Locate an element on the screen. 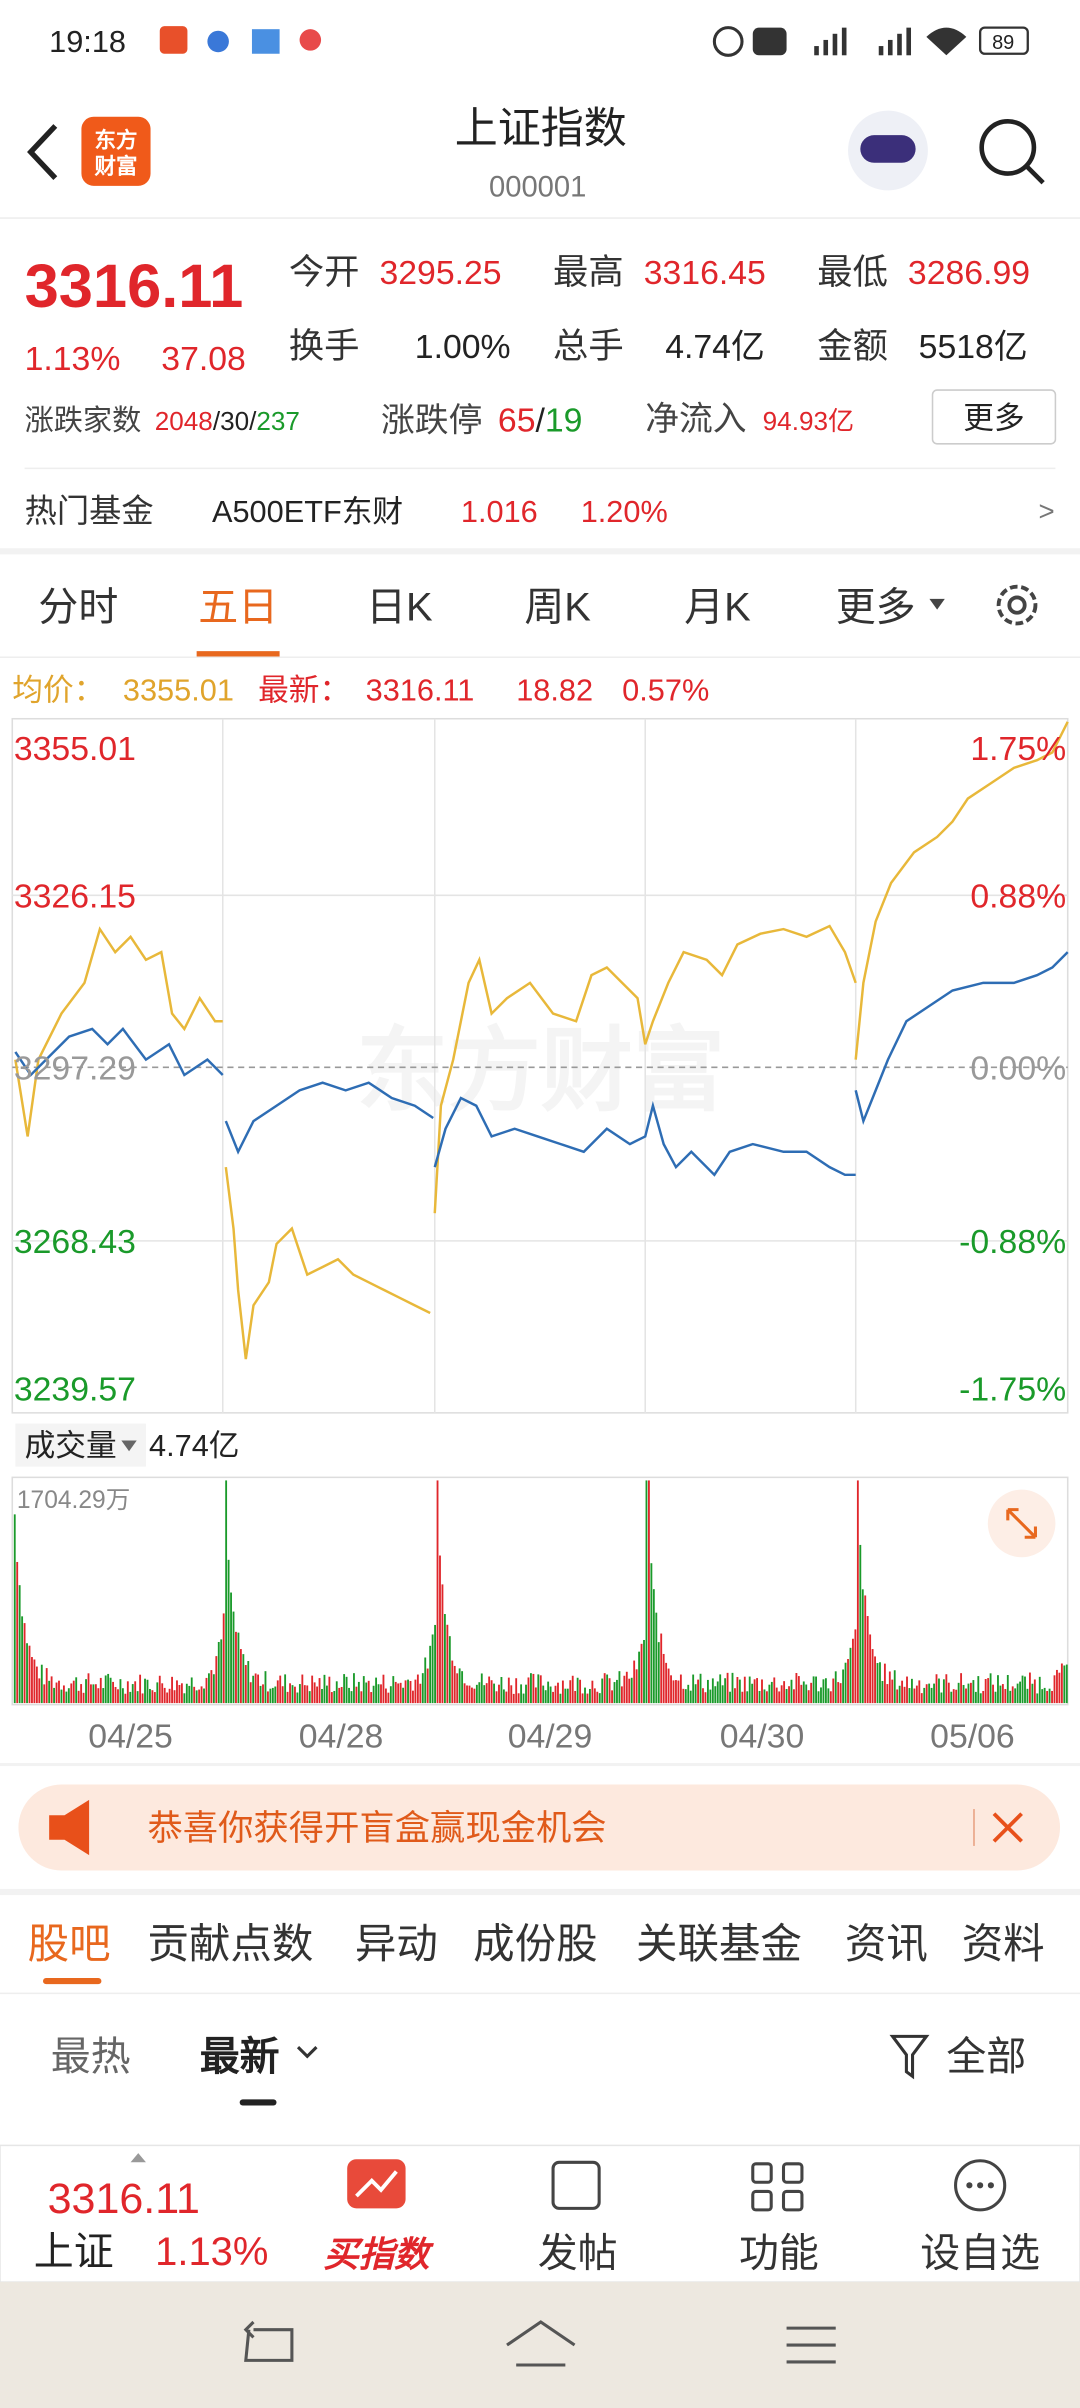 The width and height of the screenshot is (1080, 2408). net-inflow-value: 94.93亿 is located at coordinates (808, 421).